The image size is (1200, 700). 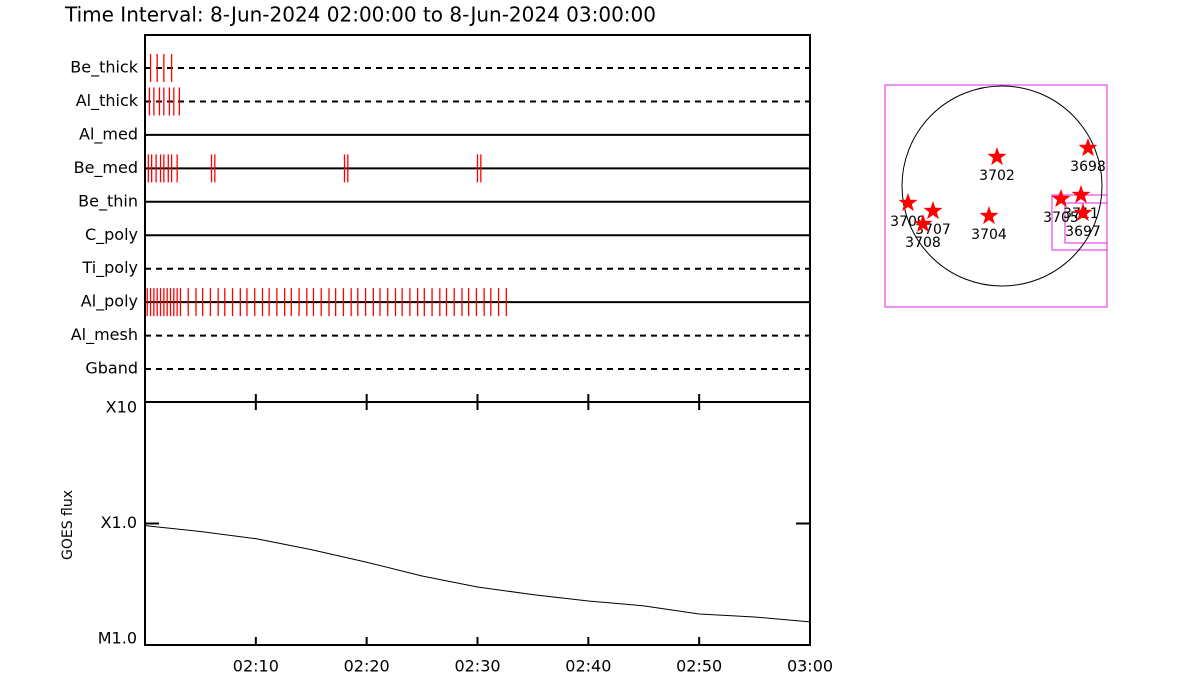 What do you see at coordinates (588, 666) in the screenshot?
I see `x-tick-label: 02:40` at bounding box center [588, 666].